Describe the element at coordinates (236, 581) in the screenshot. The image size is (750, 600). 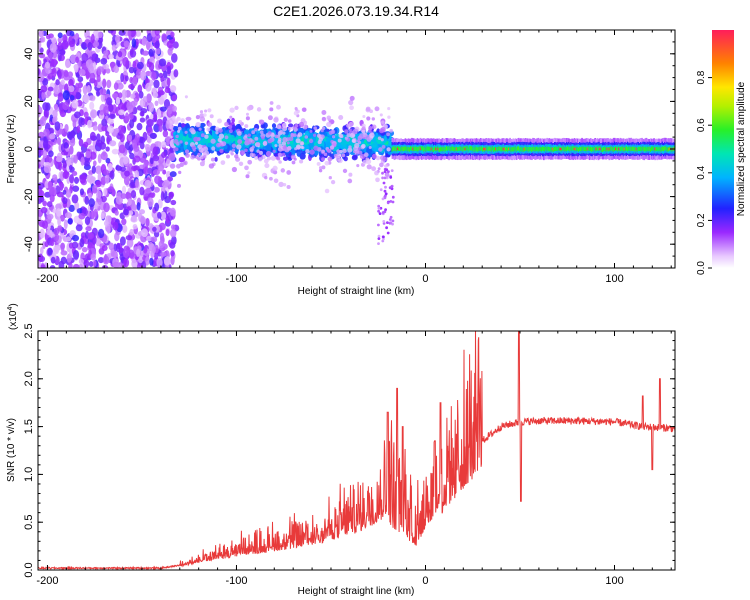
I see `x-tick-label: -100` at that location.